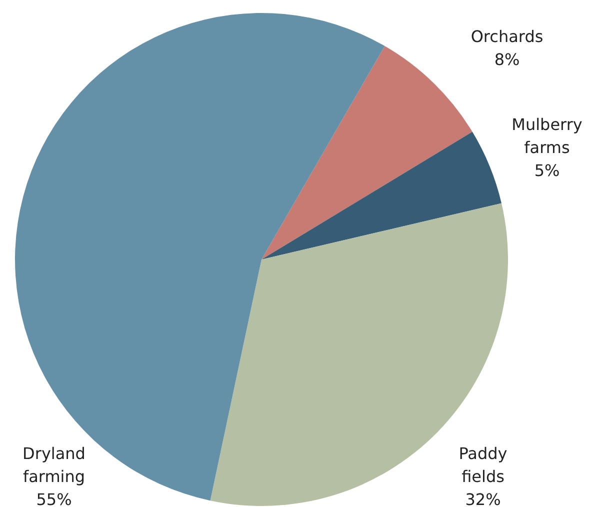 The image size is (595, 507). I want to click on data-label: 32%, so click(483, 498).